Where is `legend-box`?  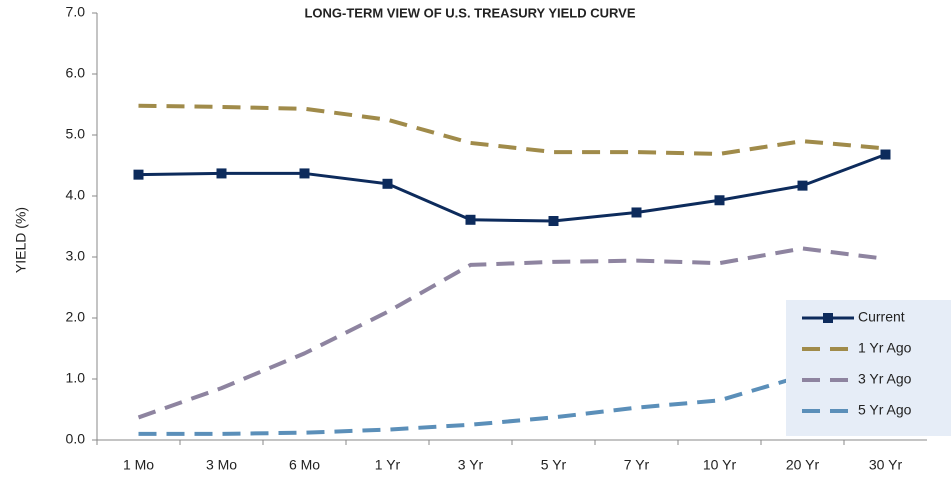
legend-box is located at coordinates (868, 368).